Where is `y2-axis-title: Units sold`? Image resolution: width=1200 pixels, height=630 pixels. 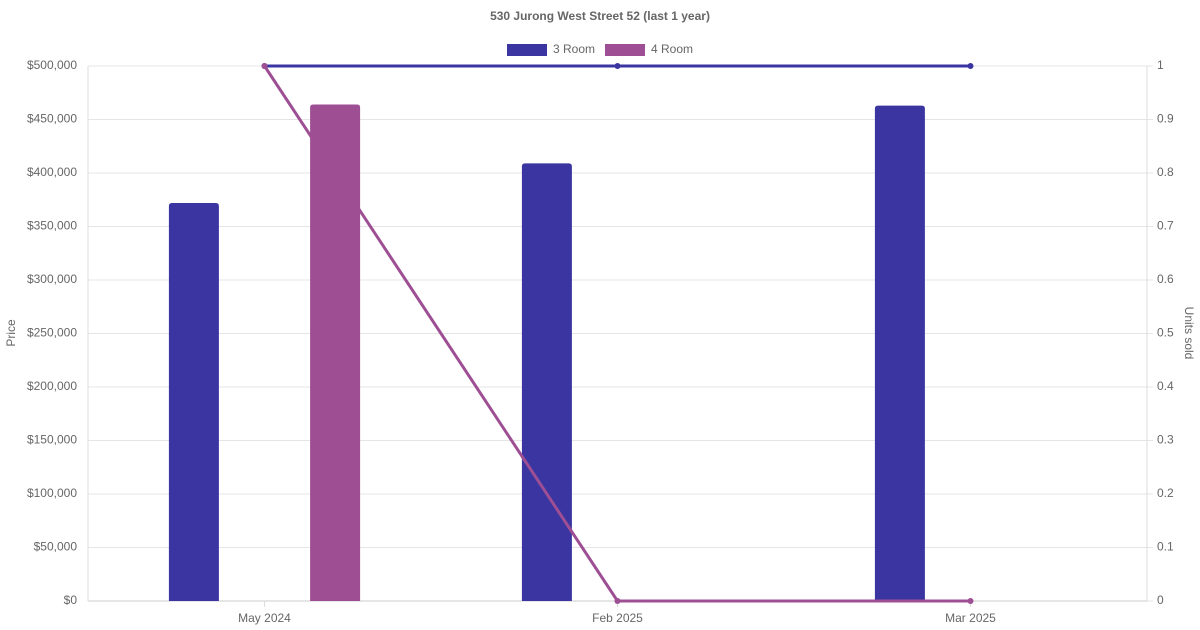
y2-axis-title: Units sold is located at coordinates (1189, 333).